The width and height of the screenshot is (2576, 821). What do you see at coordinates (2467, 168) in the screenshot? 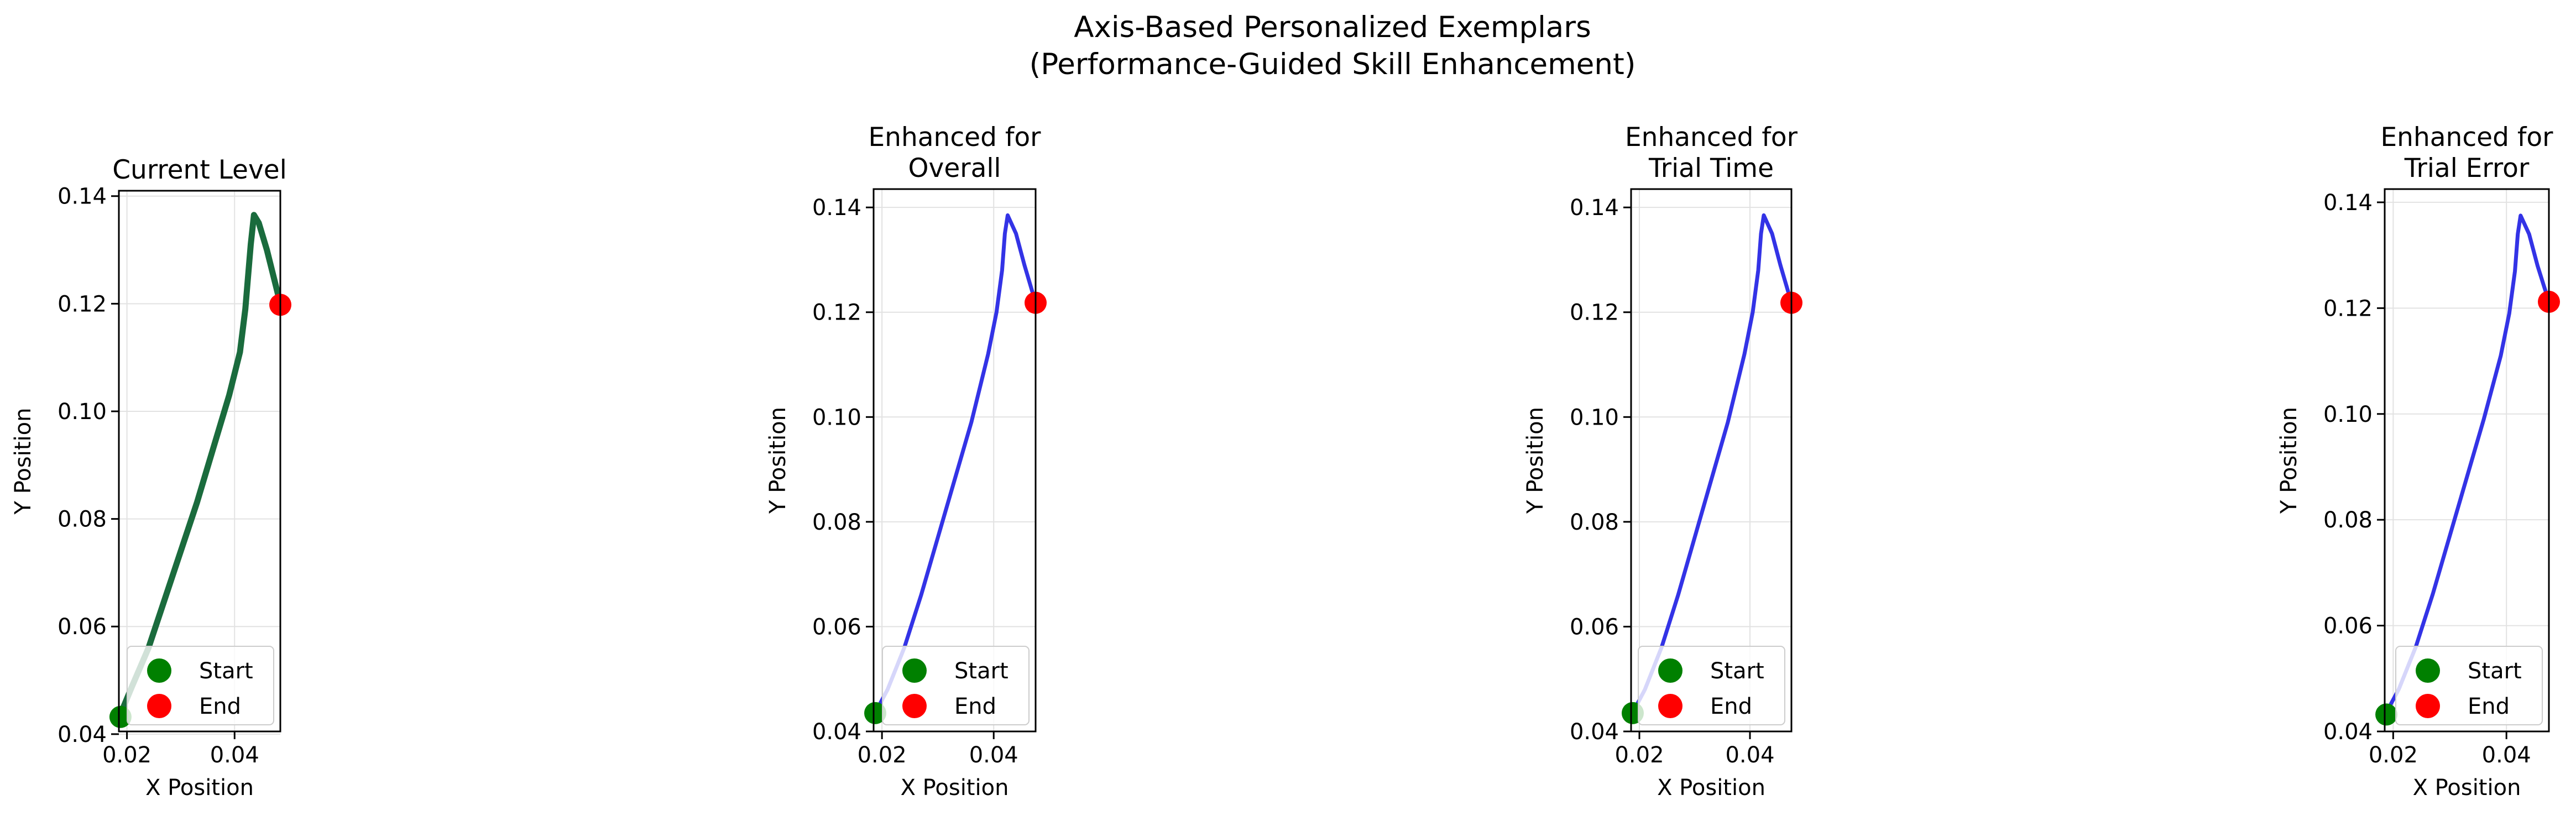
I see `subplot-title-line-2: Trial Error` at bounding box center [2467, 168].